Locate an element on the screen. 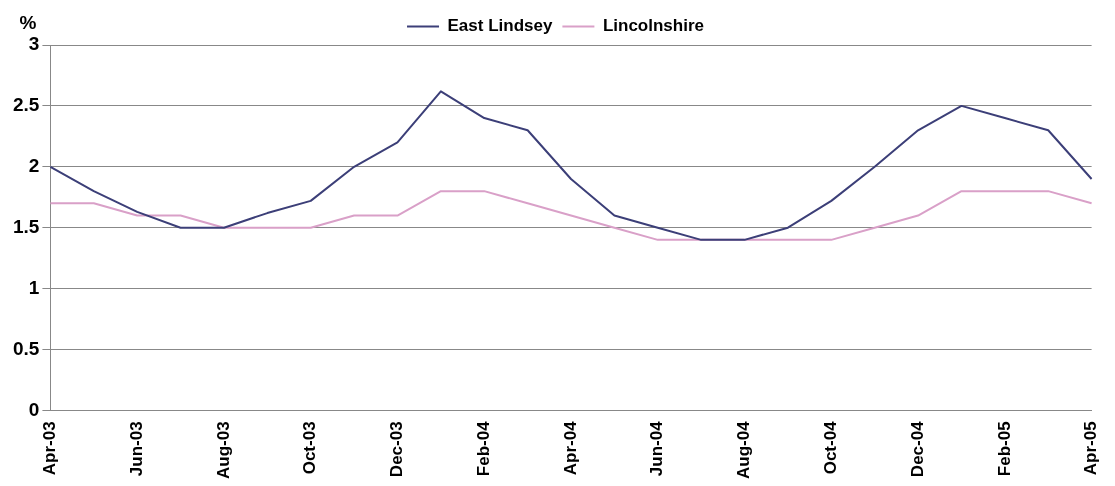  y-tick-label: 1.5 is located at coordinates (26, 226).